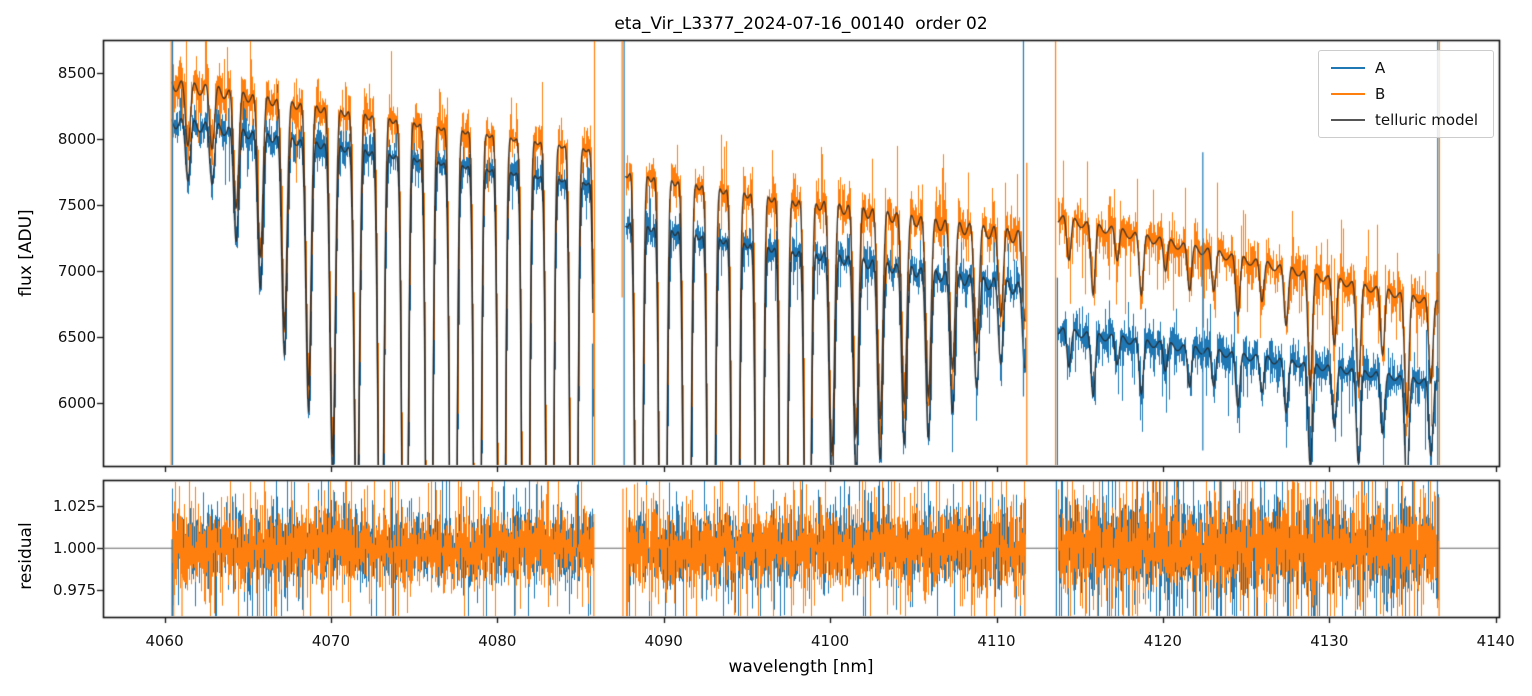 Image resolution: width=1532 pixels, height=696 pixels. I want to click on flux-axis-label: flux [ADU], so click(26, 253).